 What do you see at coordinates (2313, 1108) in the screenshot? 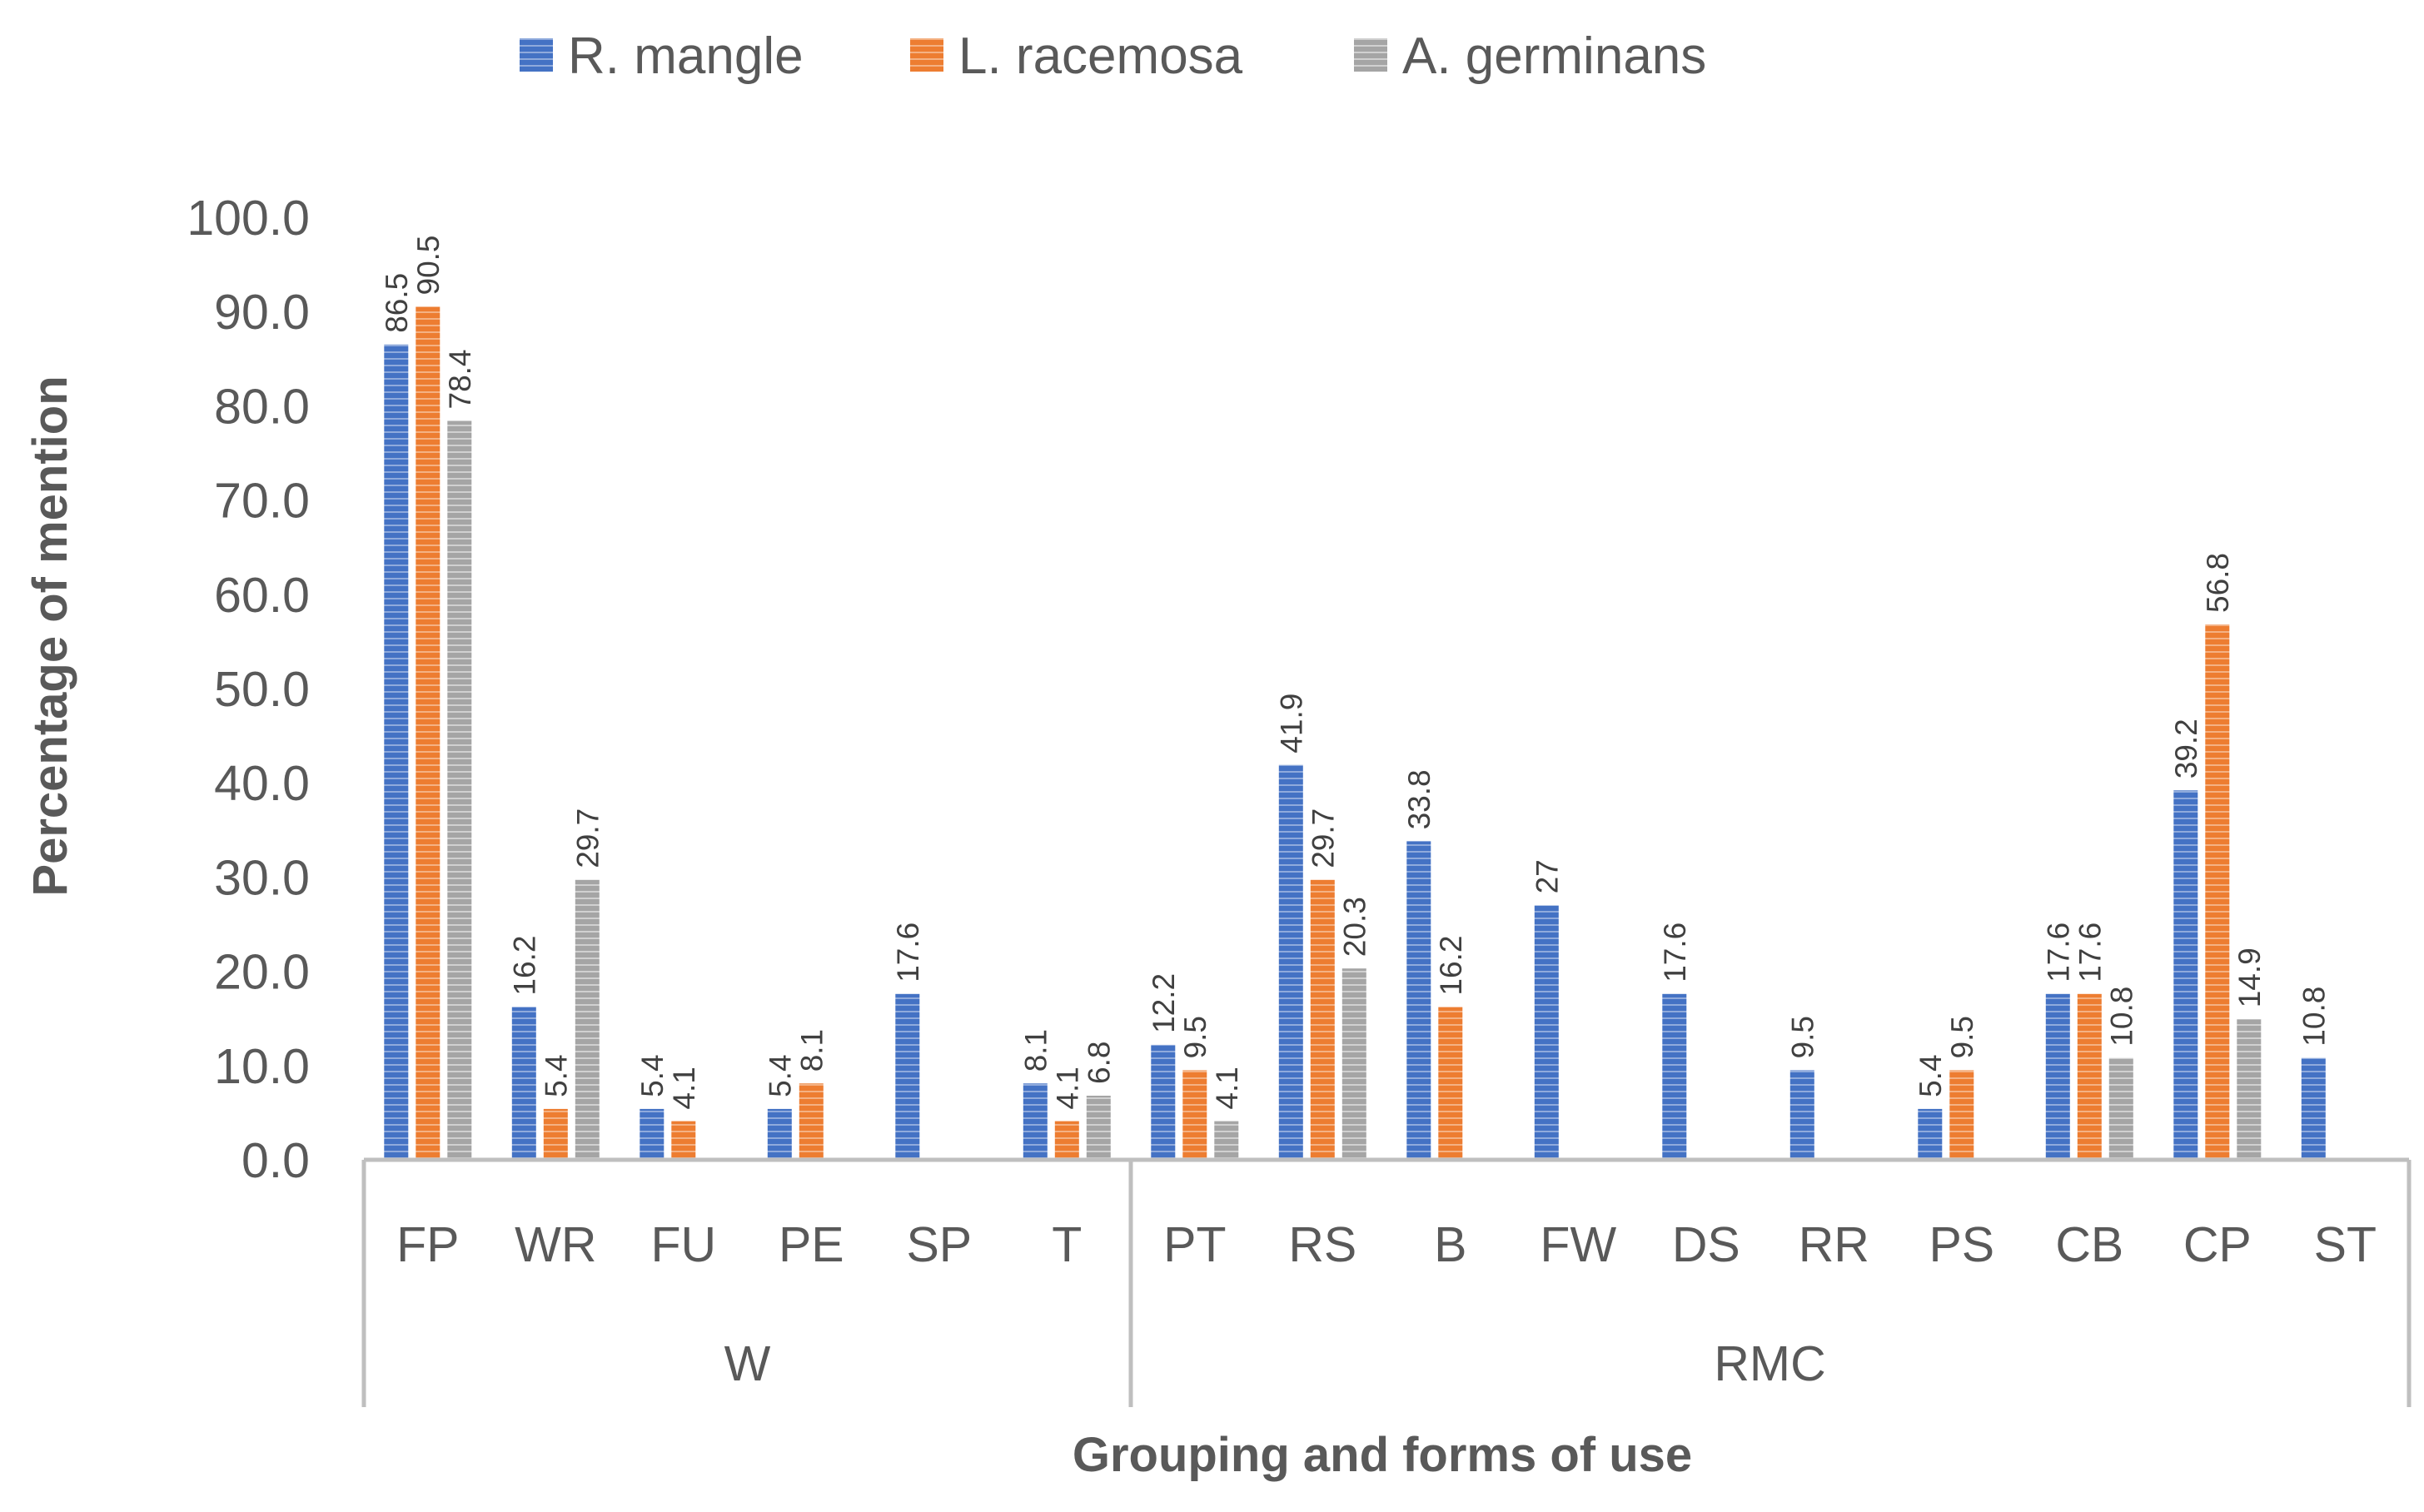
I see `bar-r-mangle-st` at bounding box center [2313, 1108].